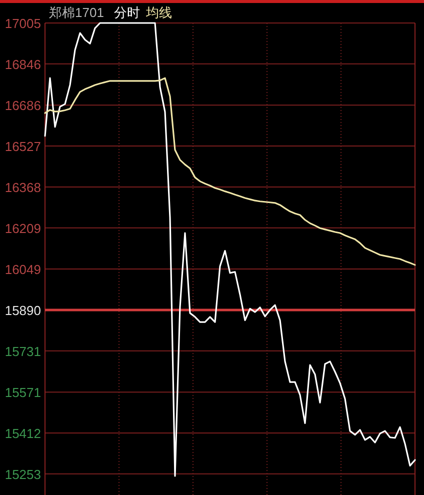 The image size is (424, 495). I want to click on y-tick-label: 17005, so click(22, 23).